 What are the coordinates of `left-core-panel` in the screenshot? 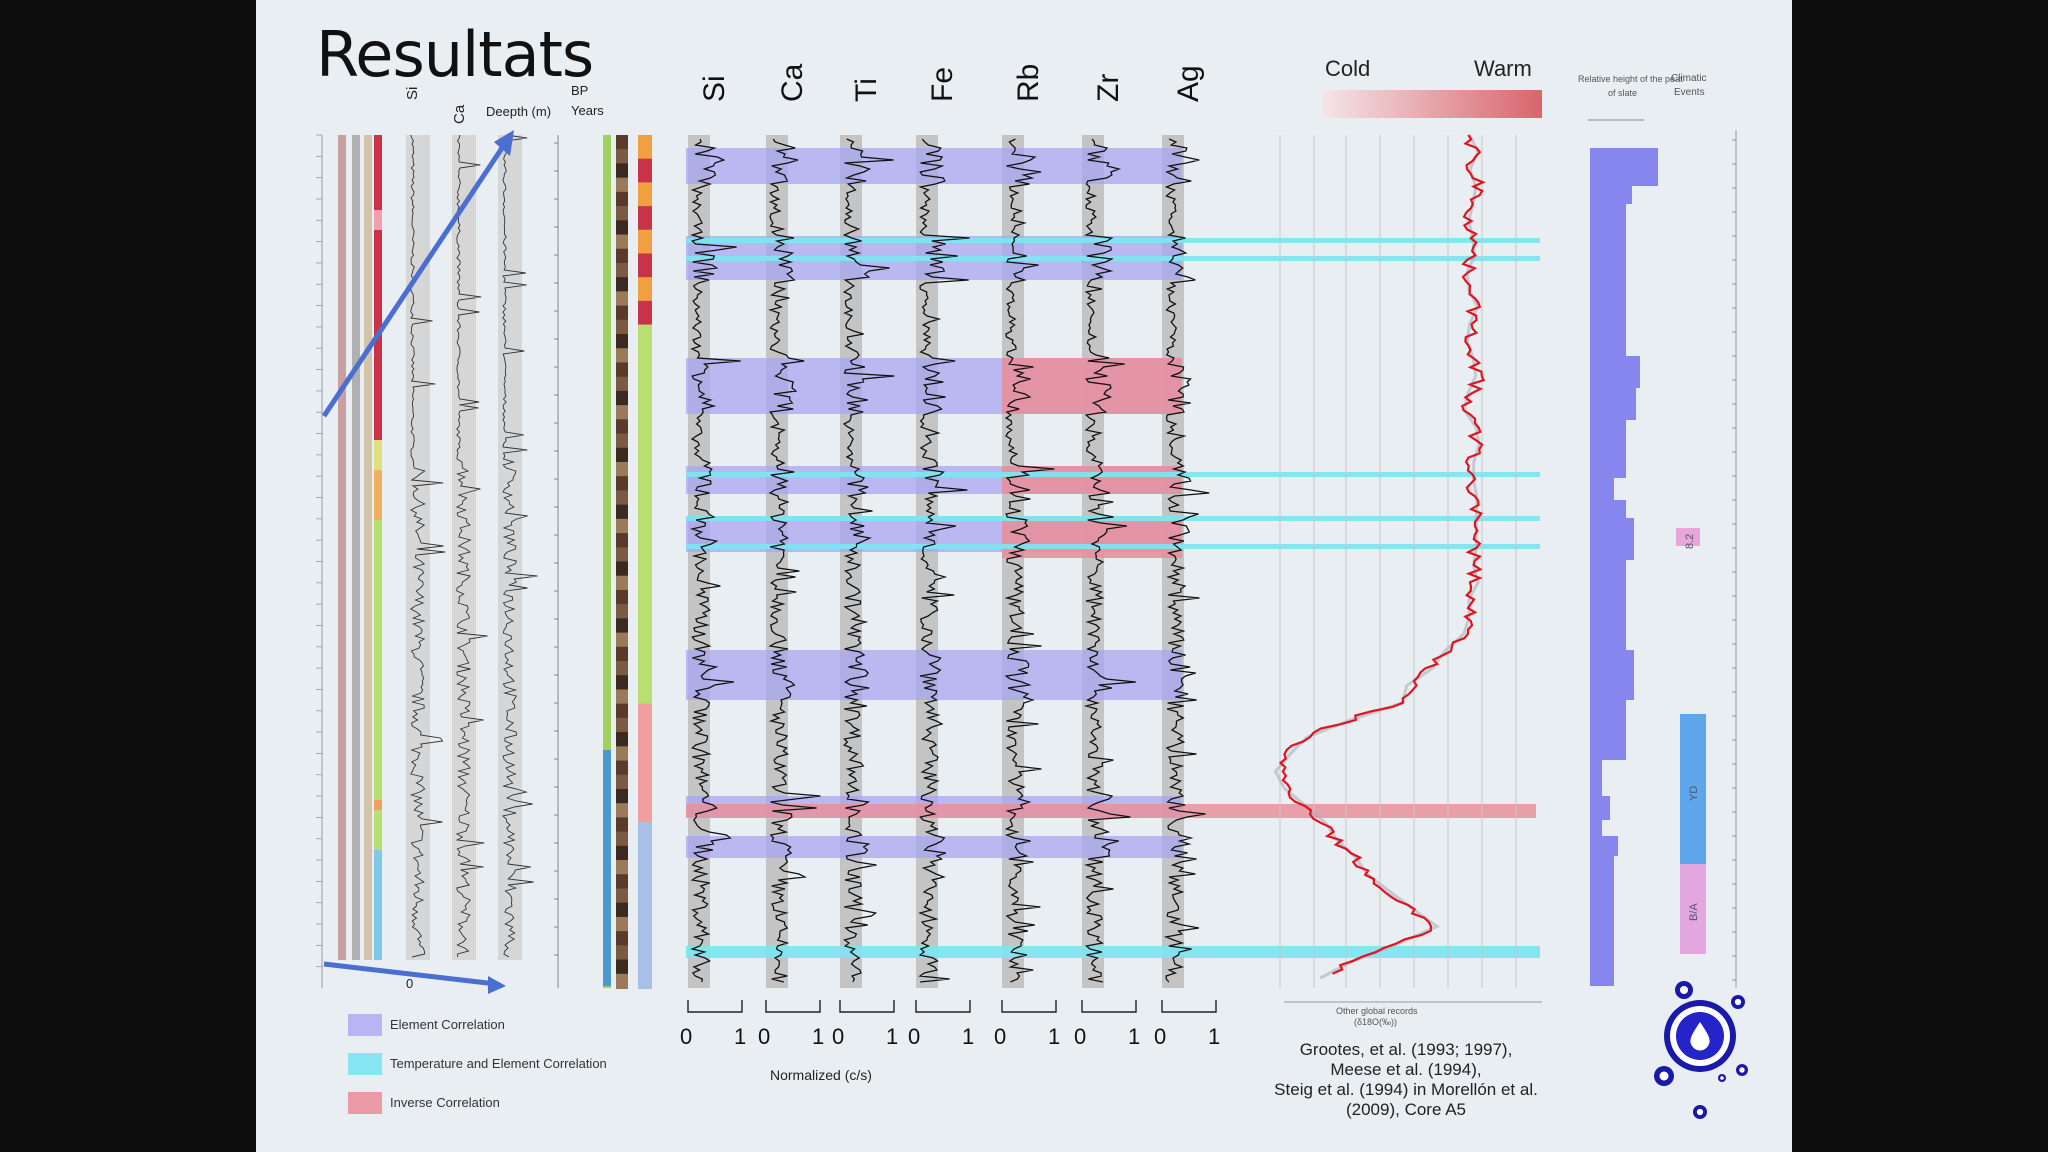 It's located at (484, 562).